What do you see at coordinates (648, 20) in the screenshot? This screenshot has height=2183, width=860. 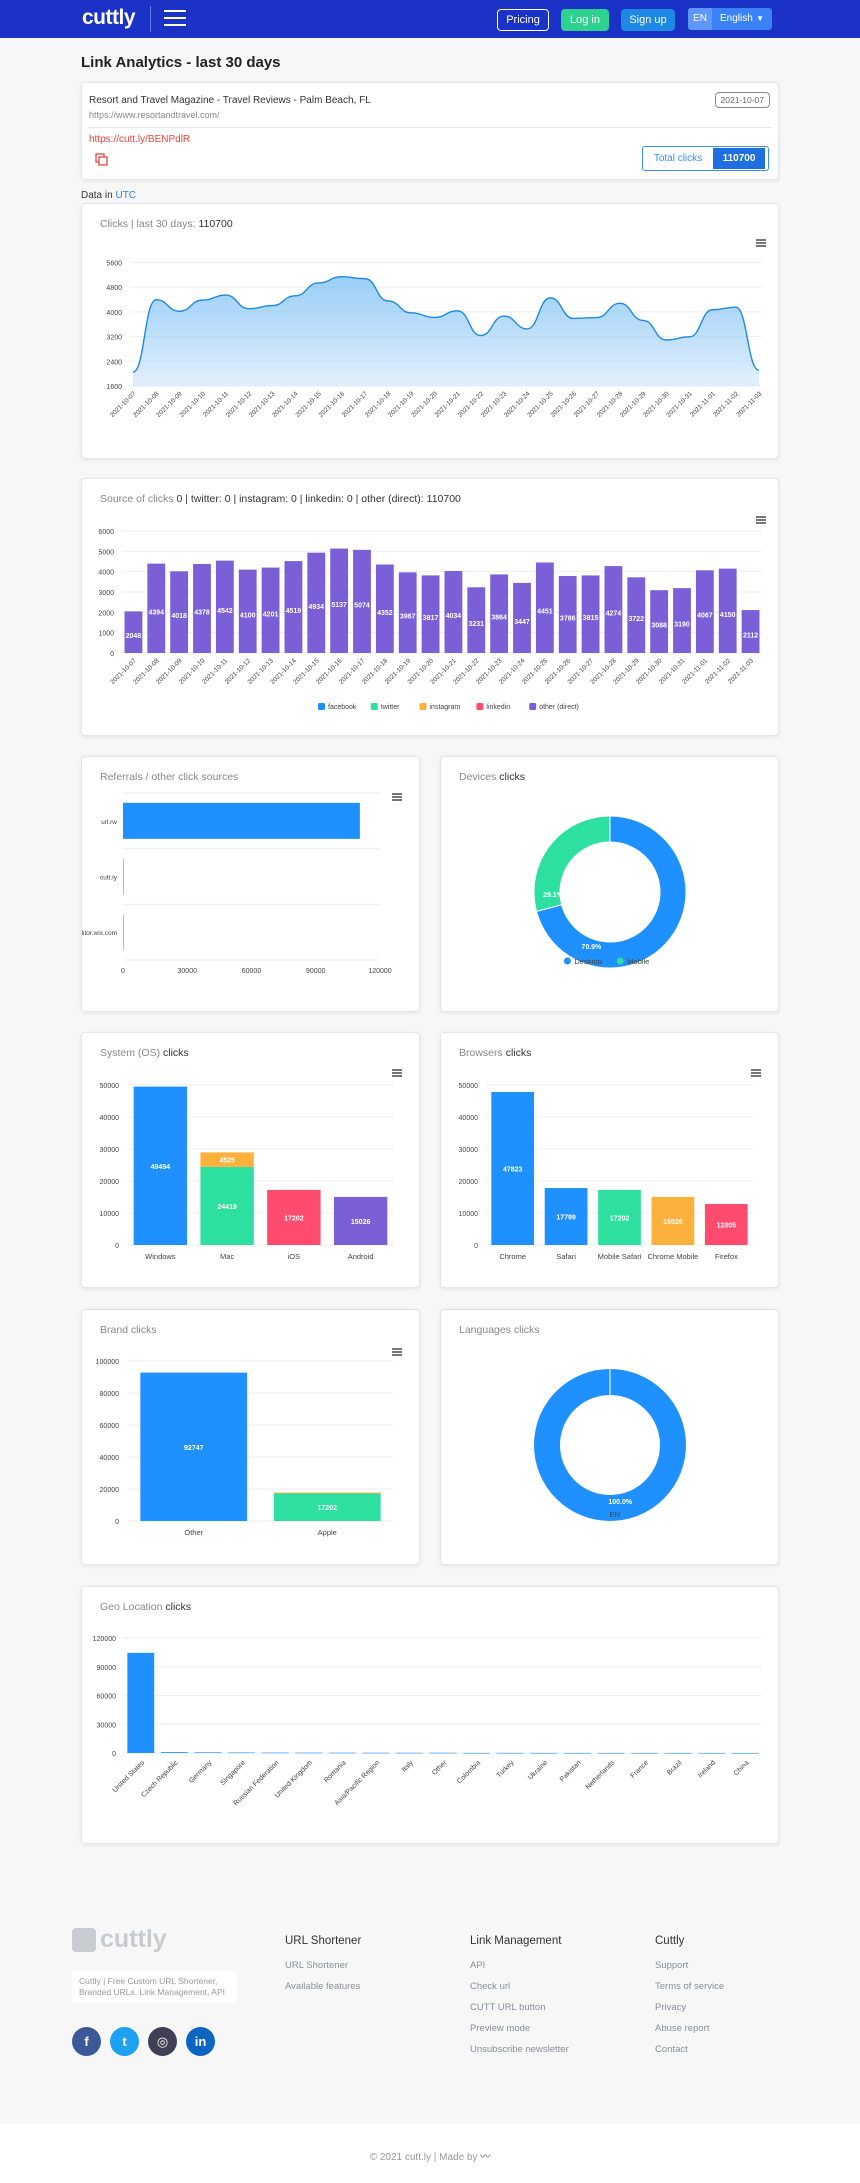 I see `signup-button: Sign up` at bounding box center [648, 20].